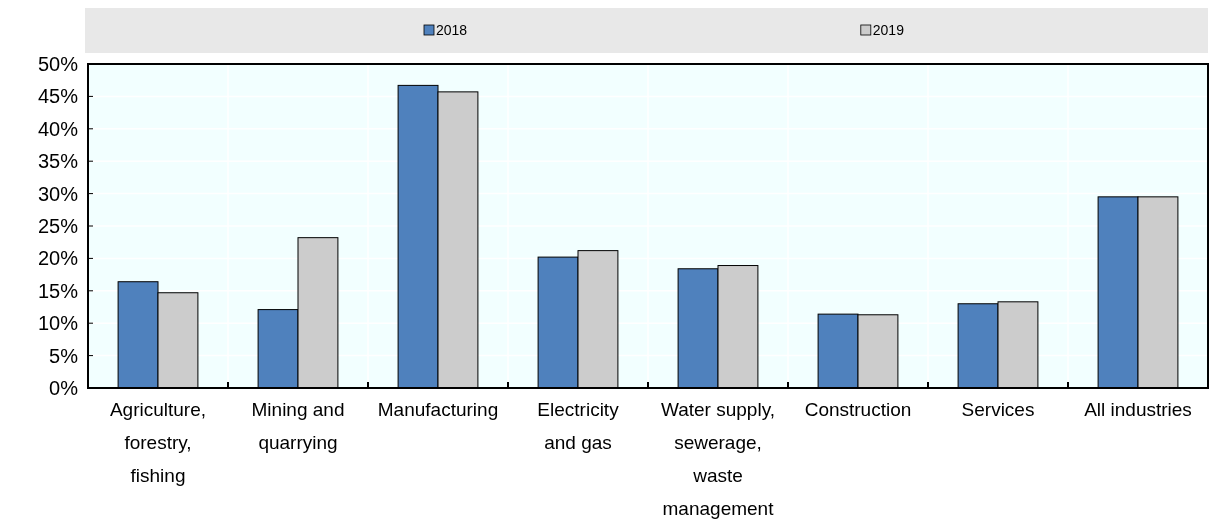 This screenshot has height=524, width=1226. I want to click on y-tick-label: 30%, so click(58, 193).